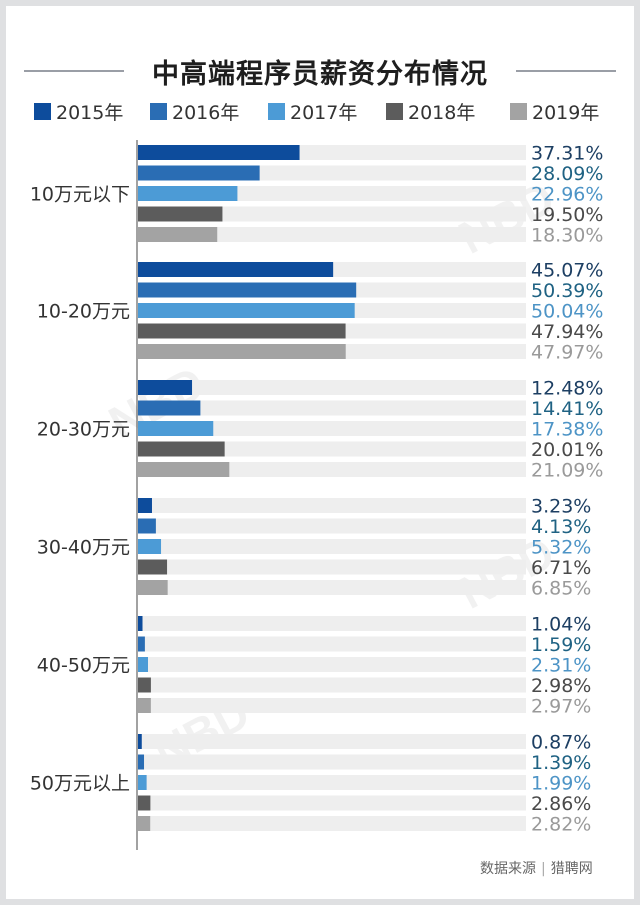 This screenshot has height=905, width=640. I want to click on data-label-3-3: 6.71%, so click(561, 568).